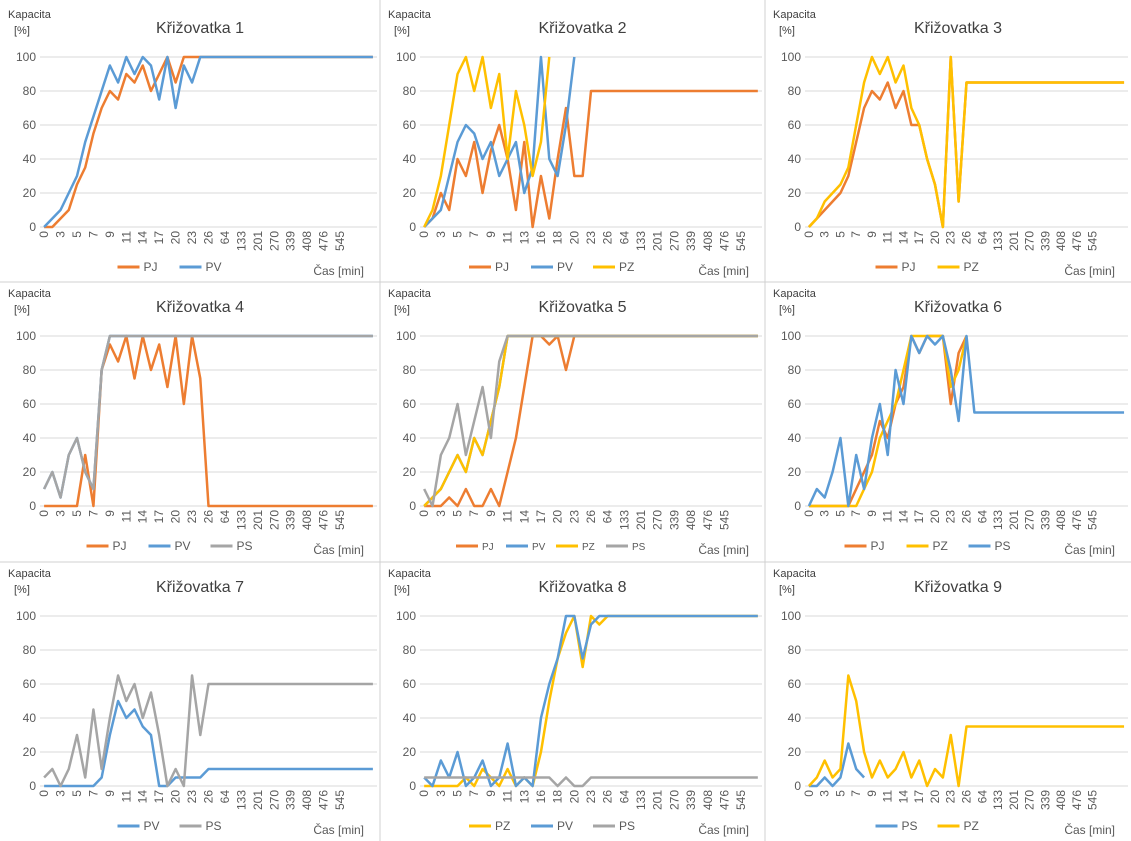 The image size is (1131, 841). What do you see at coordinates (825, 234) in the screenshot?
I see `x-tick-label: 3` at bounding box center [825, 234].